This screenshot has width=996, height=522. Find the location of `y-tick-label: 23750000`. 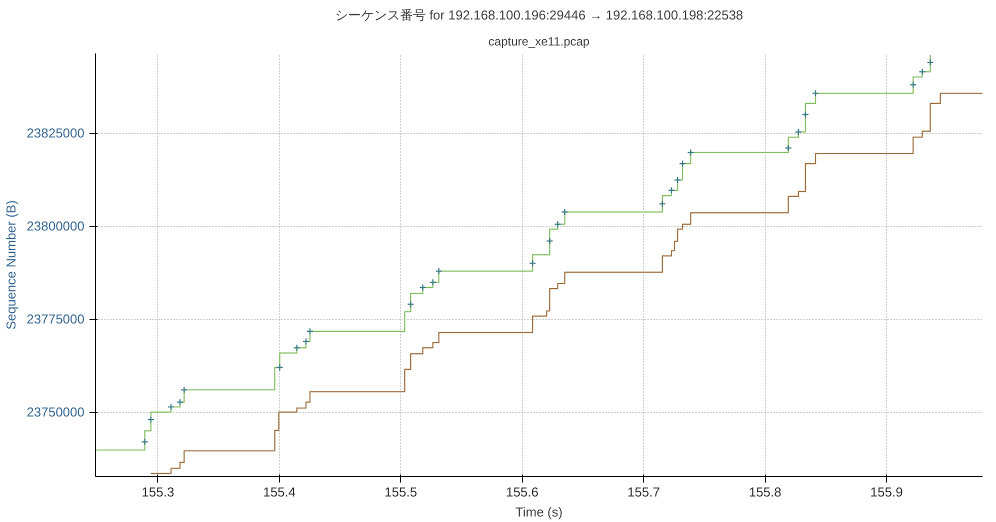

y-tick-label: 23750000 is located at coordinates (55, 412).